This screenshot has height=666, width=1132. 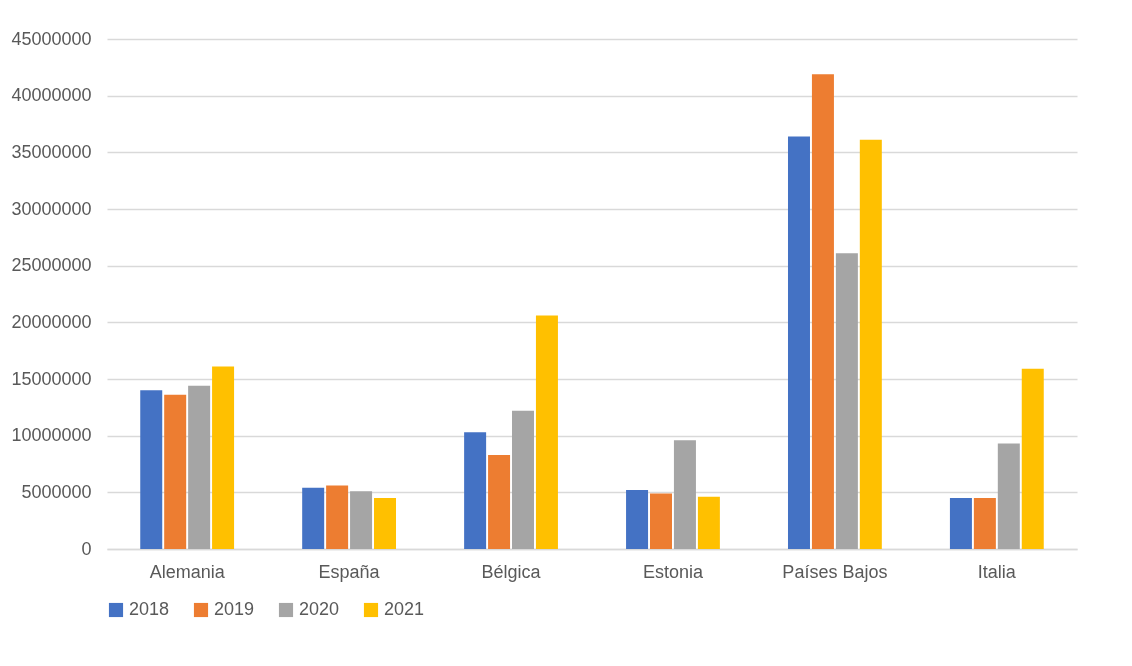 What do you see at coordinates (511, 571) in the screenshot?
I see `x-tick-label: Bélgica` at bounding box center [511, 571].